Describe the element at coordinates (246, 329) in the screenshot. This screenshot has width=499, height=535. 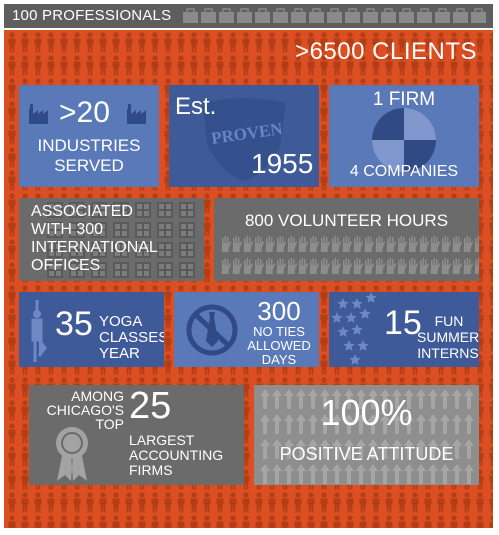
I see `no-ties-tile: 300 NO TIES ALLOWED DAYS` at that location.